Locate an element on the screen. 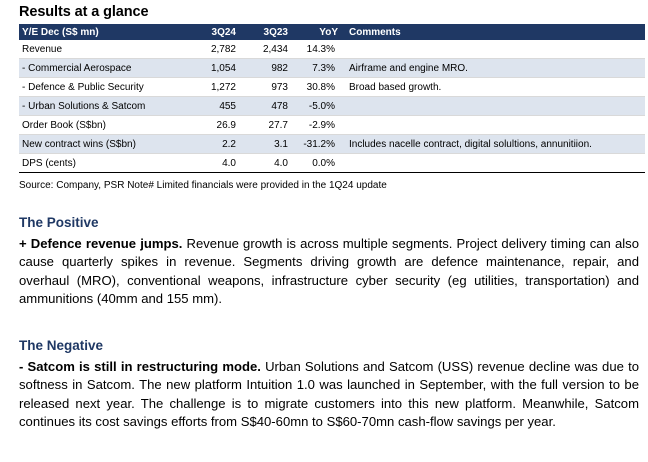 Image resolution: width=648 pixels, height=462 pixels. cell-yoy: -2.9% is located at coordinates (316, 125).